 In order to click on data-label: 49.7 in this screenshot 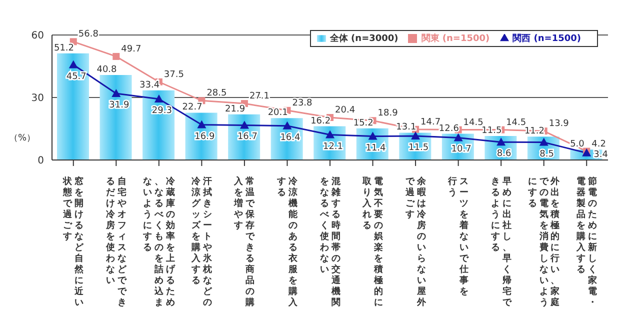, I will do `click(131, 49)`.